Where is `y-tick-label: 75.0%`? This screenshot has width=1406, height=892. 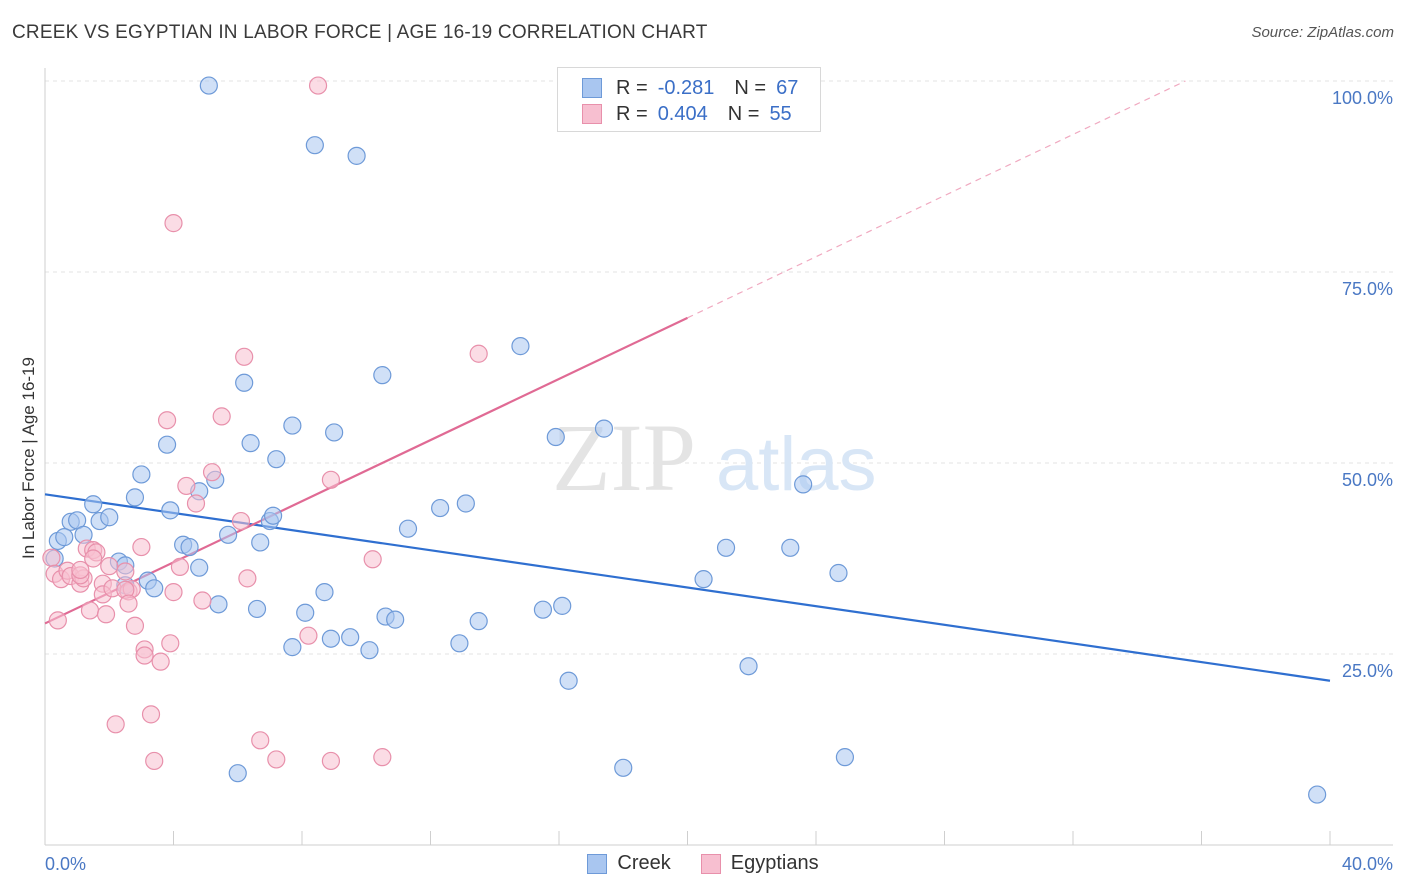 y-tick-label: 75.0% is located at coordinates (1367, 289).